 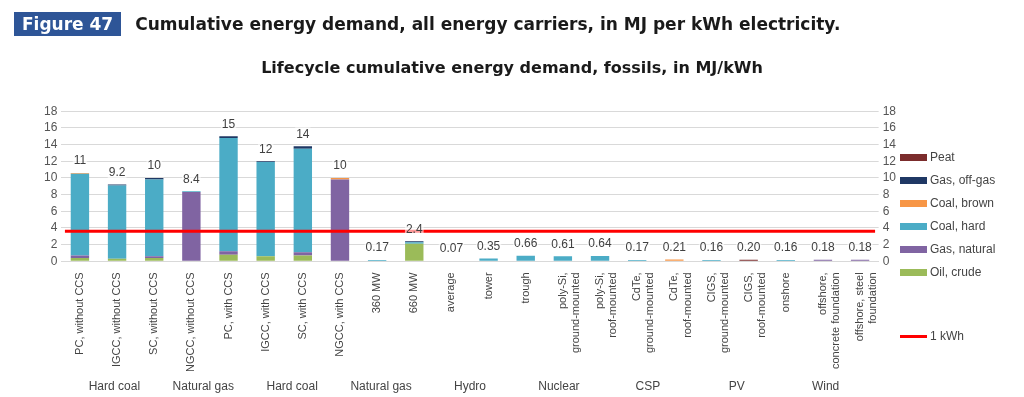 What do you see at coordinates (889, 143) in the screenshot?
I see `y2-tick-label: 14` at bounding box center [889, 143].